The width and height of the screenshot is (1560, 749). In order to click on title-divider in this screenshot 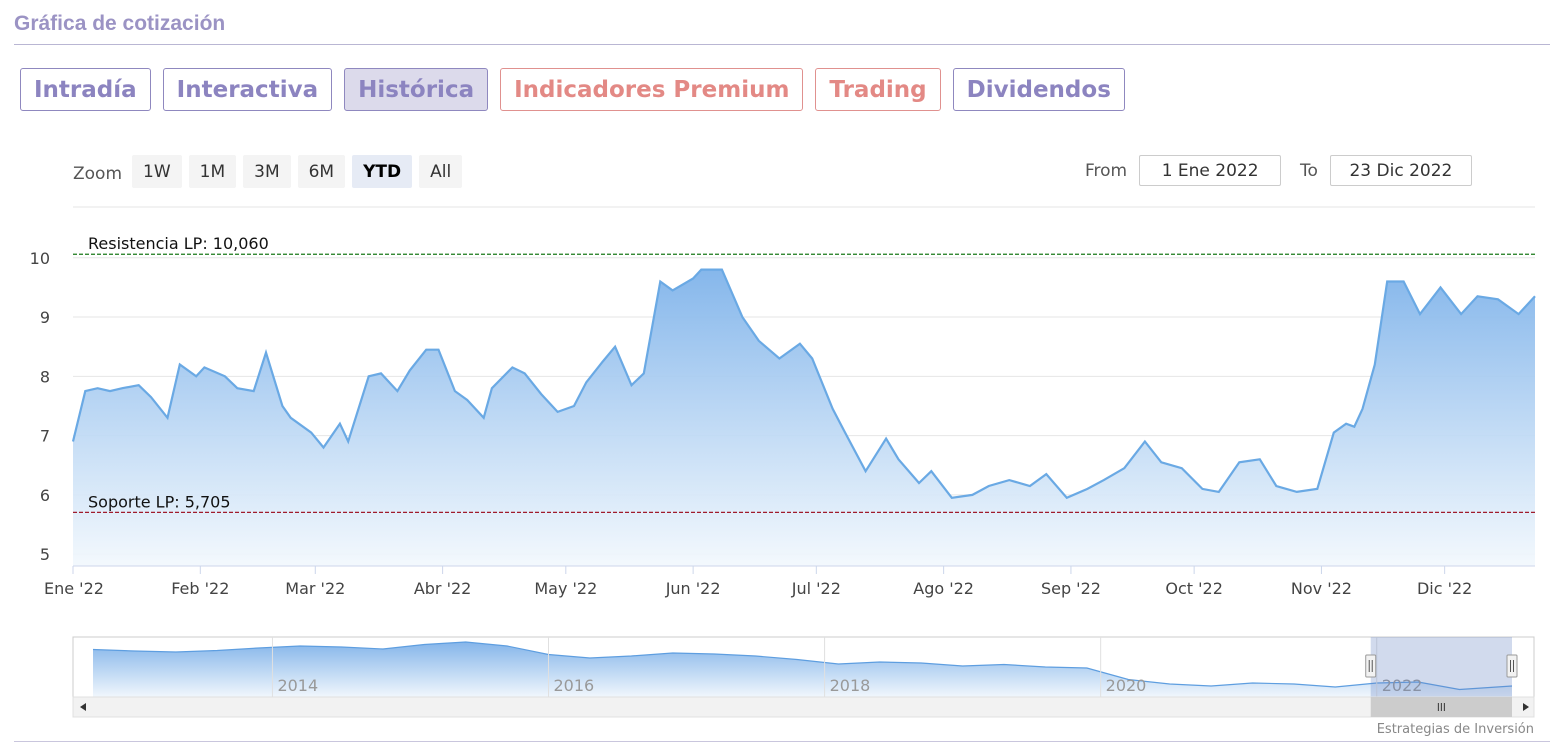, I will do `click(782, 44)`.